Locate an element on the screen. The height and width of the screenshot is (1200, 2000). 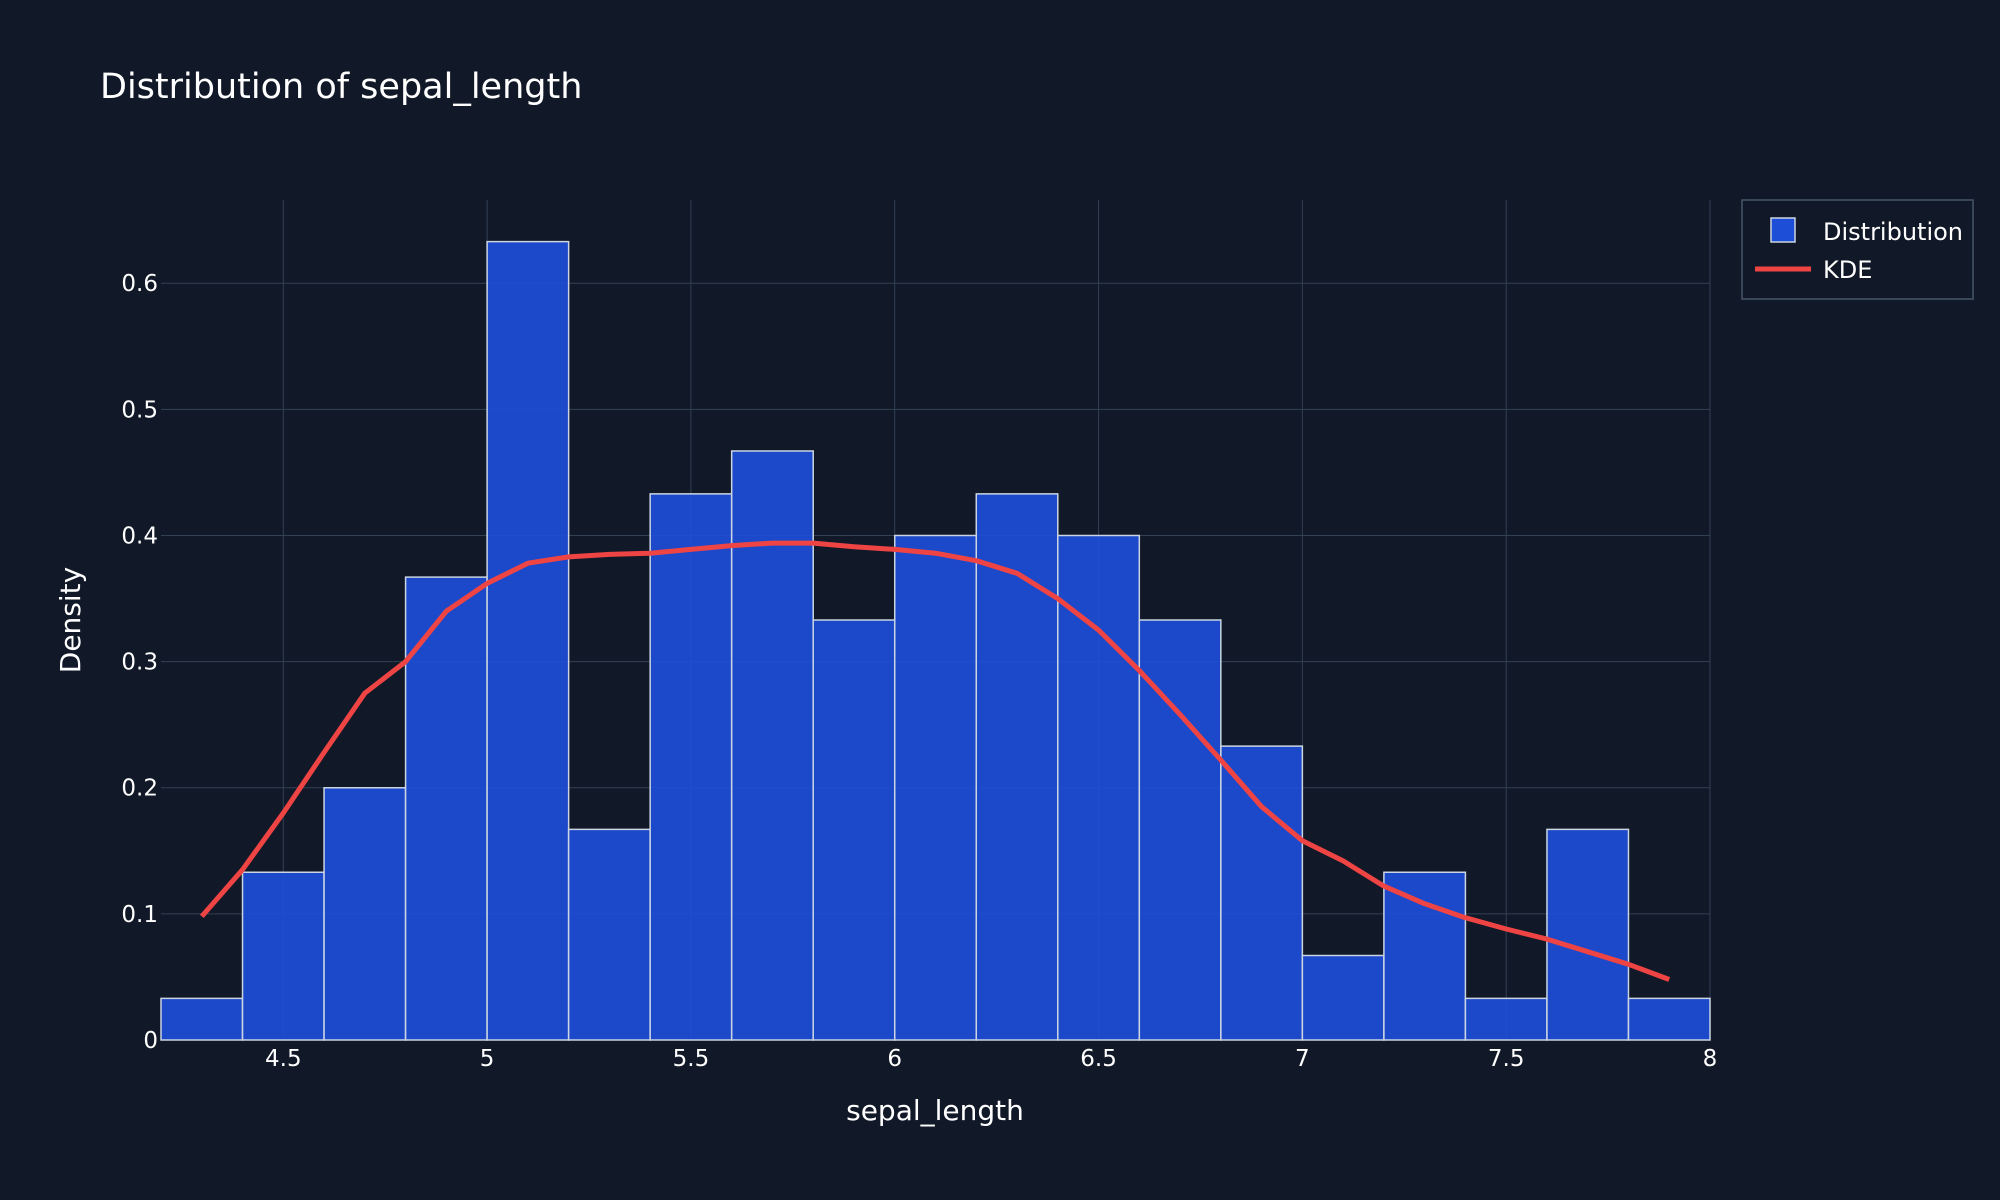
legend-label-kde: KDE is located at coordinates (1847, 270).